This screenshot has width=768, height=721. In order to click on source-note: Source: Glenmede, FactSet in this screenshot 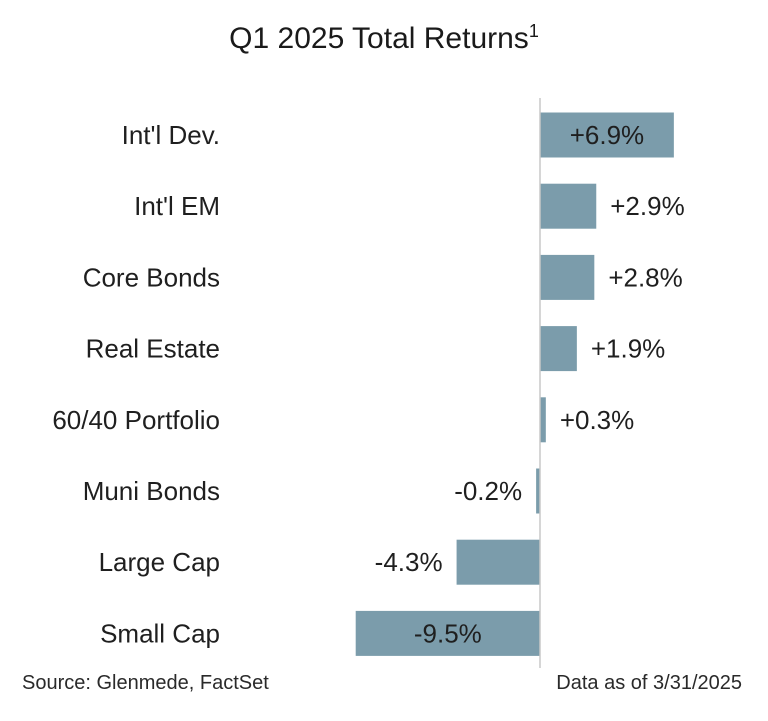, I will do `click(145, 683)`.